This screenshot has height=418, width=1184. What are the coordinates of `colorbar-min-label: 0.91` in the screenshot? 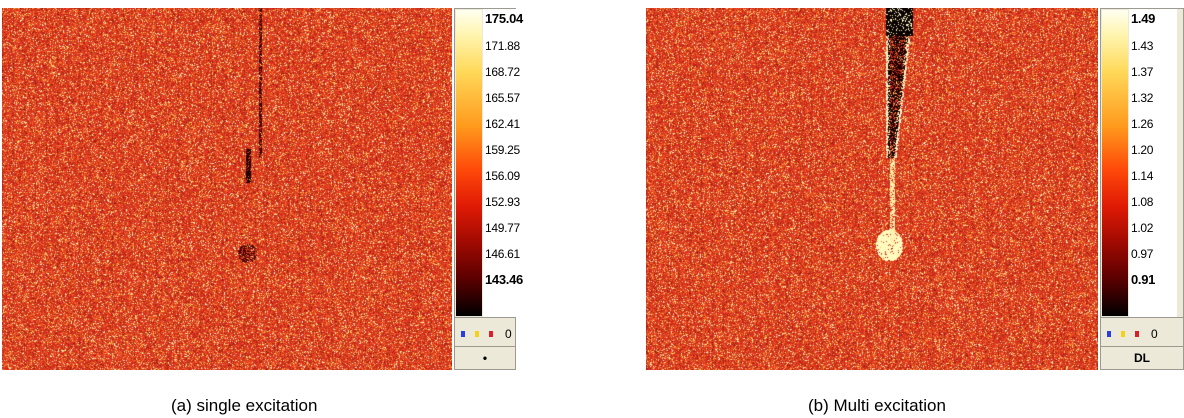 It's located at (1143, 279).